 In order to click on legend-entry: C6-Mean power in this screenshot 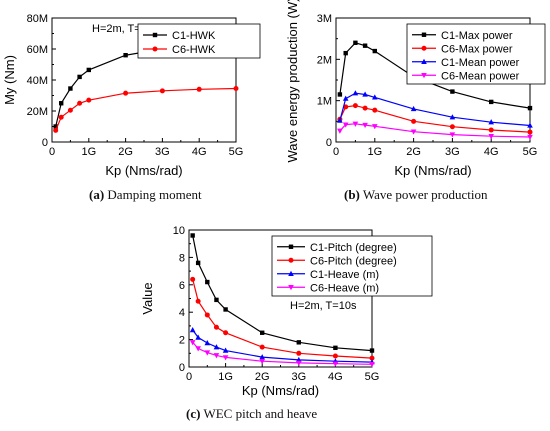, I will do `click(480, 76)`.